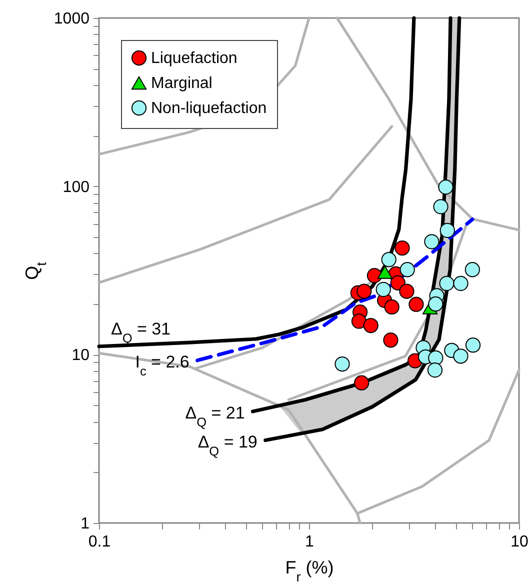 The image size is (531, 586). What do you see at coordinates (309, 542) in the screenshot?
I see `x-tick-label: 1` at bounding box center [309, 542].